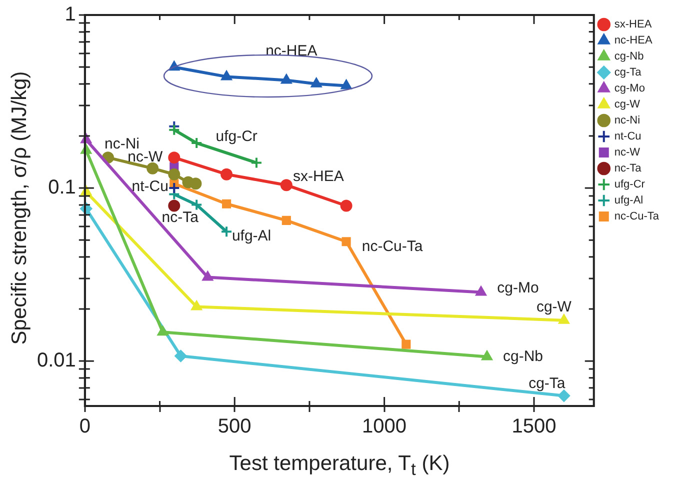 This screenshot has height=486, width=673. What do you see at coordinates (237, 137) in the screenshot?
I see `text: ufg-Cr` at bounding box center [237, 137].